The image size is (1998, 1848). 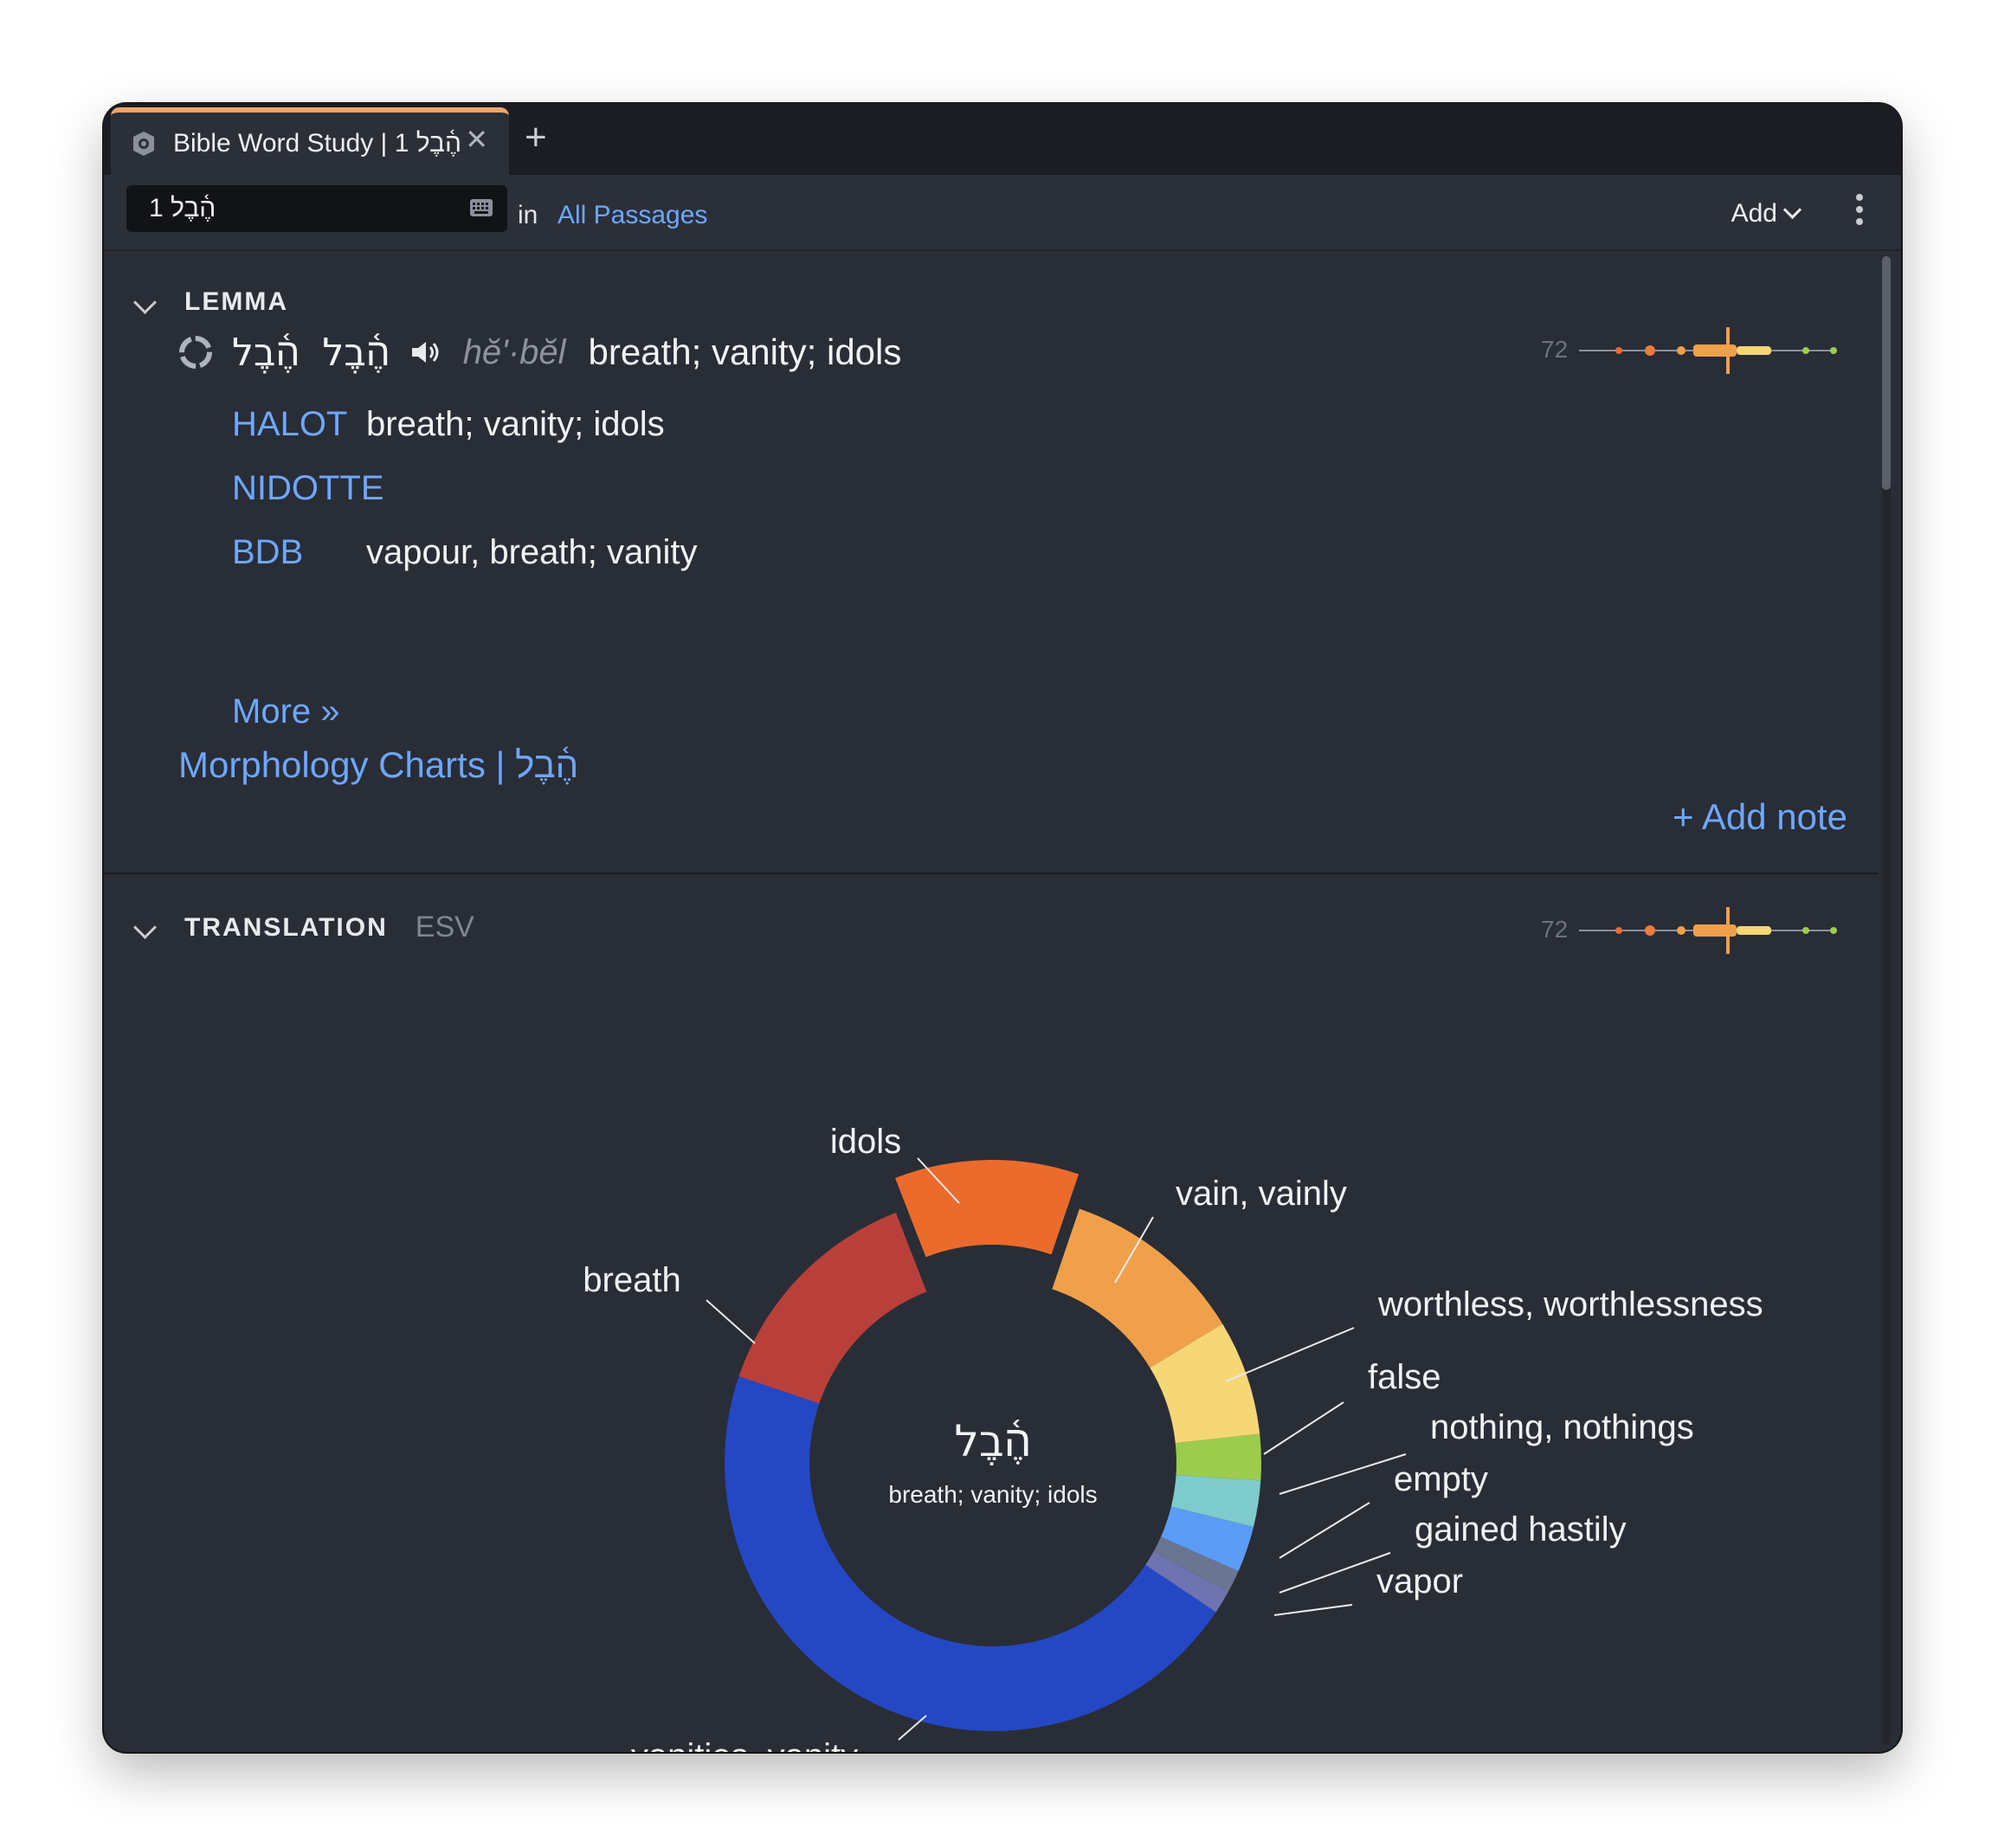 I want to click on donut-label: gained hastily, so click(x=1521, y=1529).